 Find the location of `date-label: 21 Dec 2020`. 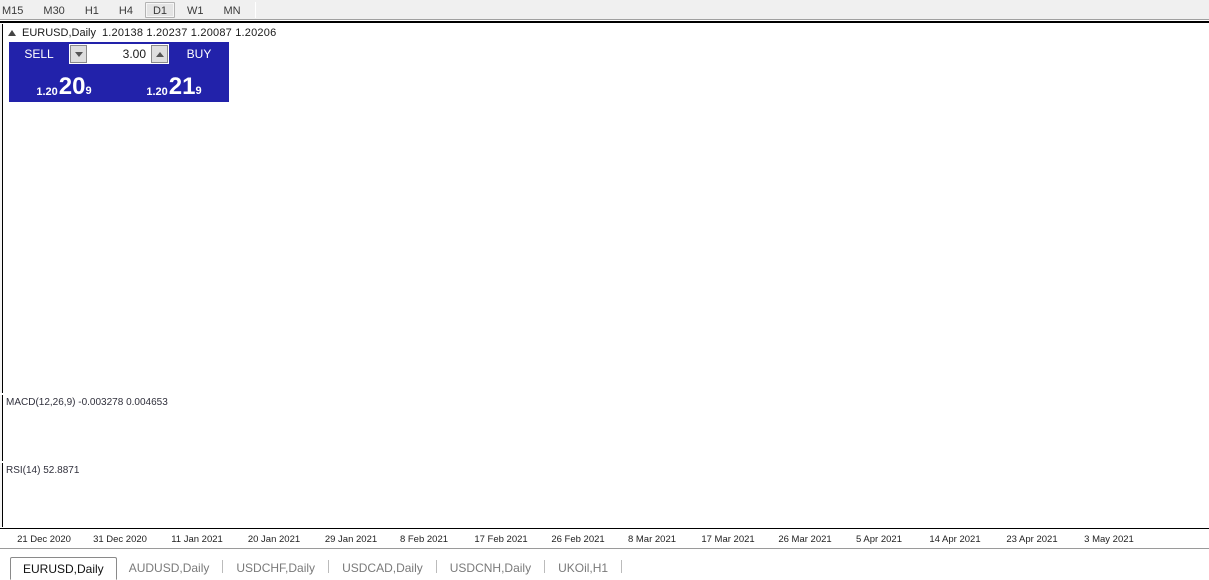

date-label: 21 Dec 2020 is located at coordinates (44, 539).